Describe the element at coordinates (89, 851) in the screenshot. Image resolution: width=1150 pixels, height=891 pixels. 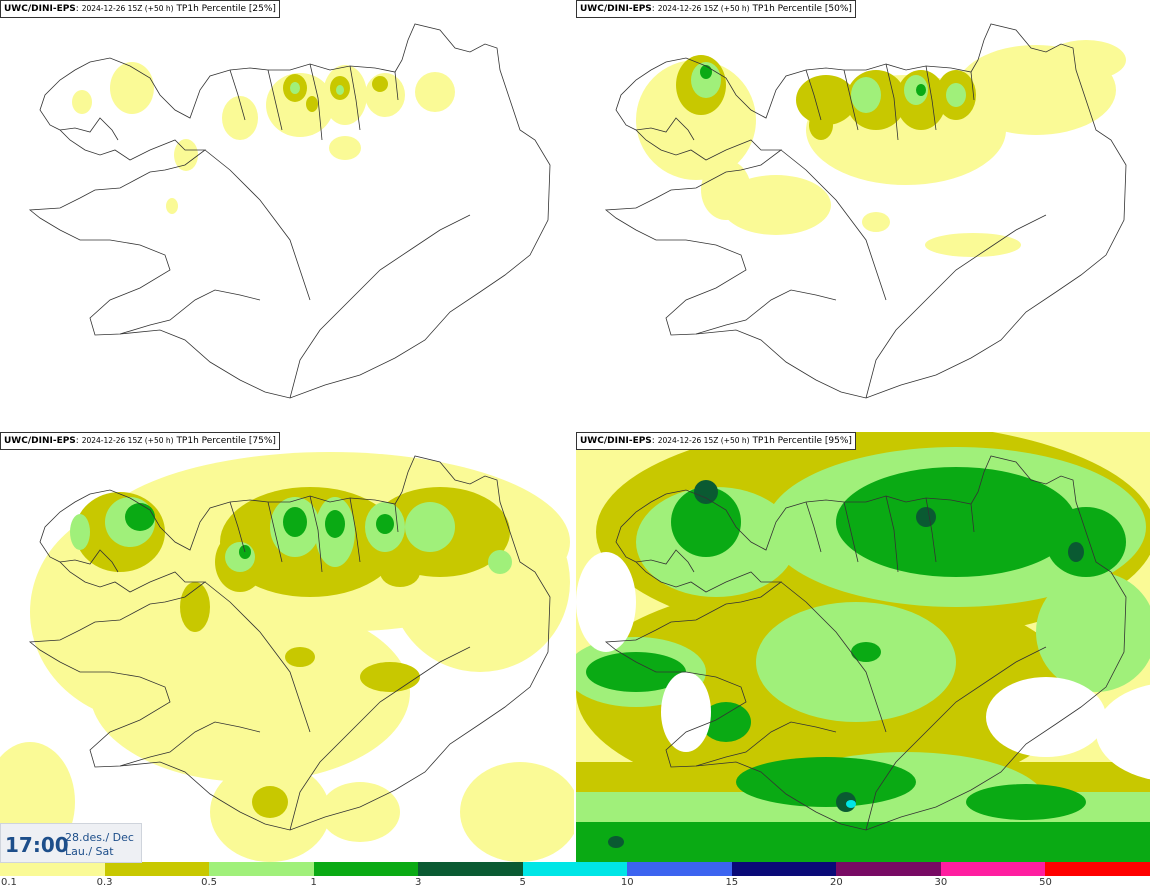
I see `valid-time-day: Lau./ Sat` at that location.